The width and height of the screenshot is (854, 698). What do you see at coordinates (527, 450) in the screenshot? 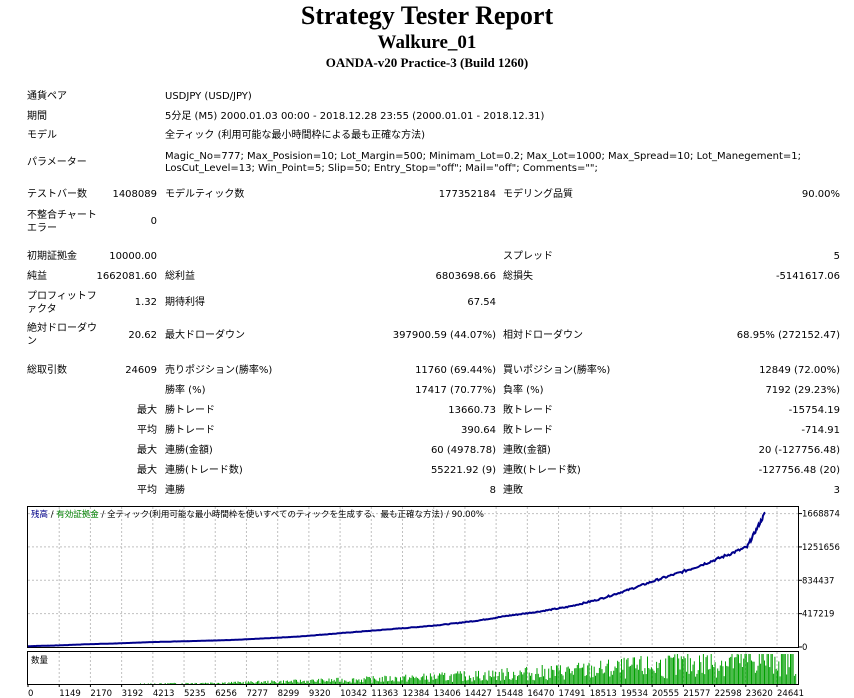
I see `max-cons-losses-label: 連敗(金額)` at bounding box center [527, 450].